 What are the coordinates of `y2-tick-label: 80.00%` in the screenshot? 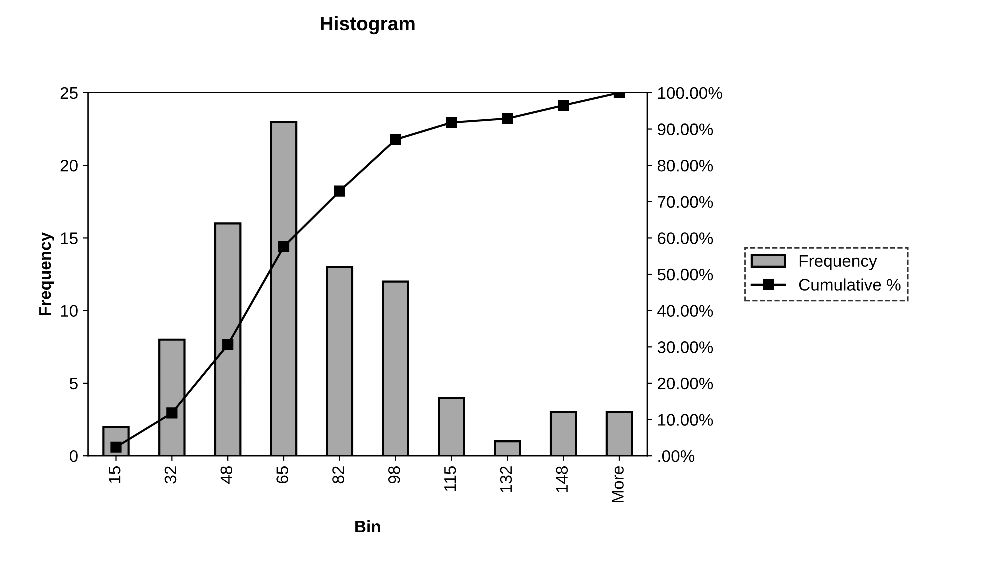 It's located at (686, 166).